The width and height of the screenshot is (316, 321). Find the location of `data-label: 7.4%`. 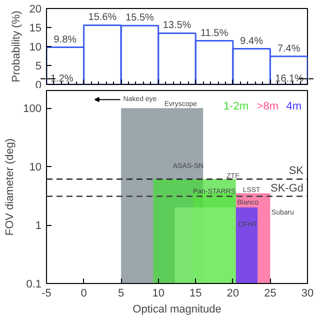

data-label: 7.4% is located at coordinates (288, 48).